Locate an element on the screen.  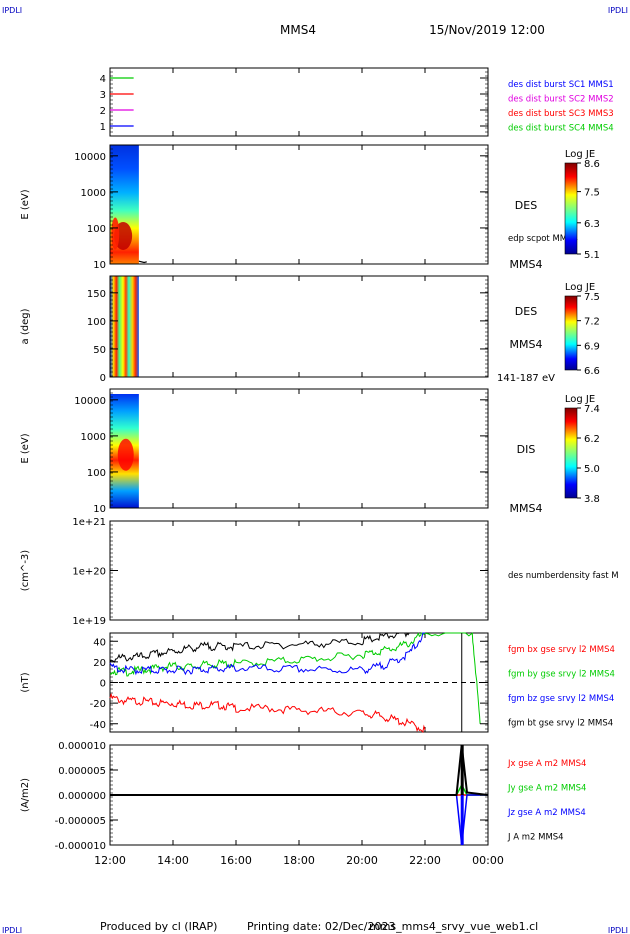
des-pitch-colorbar-tick: 6.9 is located at coordinates (592, 346).